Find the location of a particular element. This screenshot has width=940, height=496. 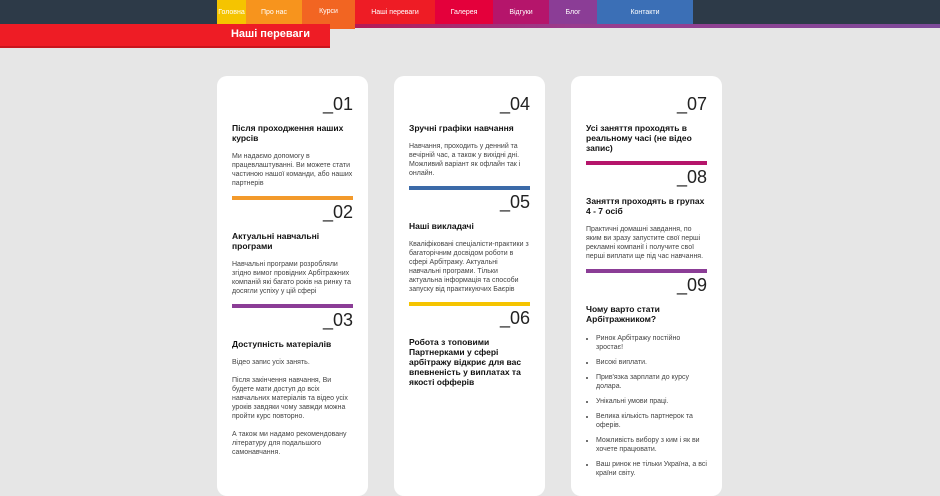

nav-item: Відгуки is located at coordinates (521, 12).